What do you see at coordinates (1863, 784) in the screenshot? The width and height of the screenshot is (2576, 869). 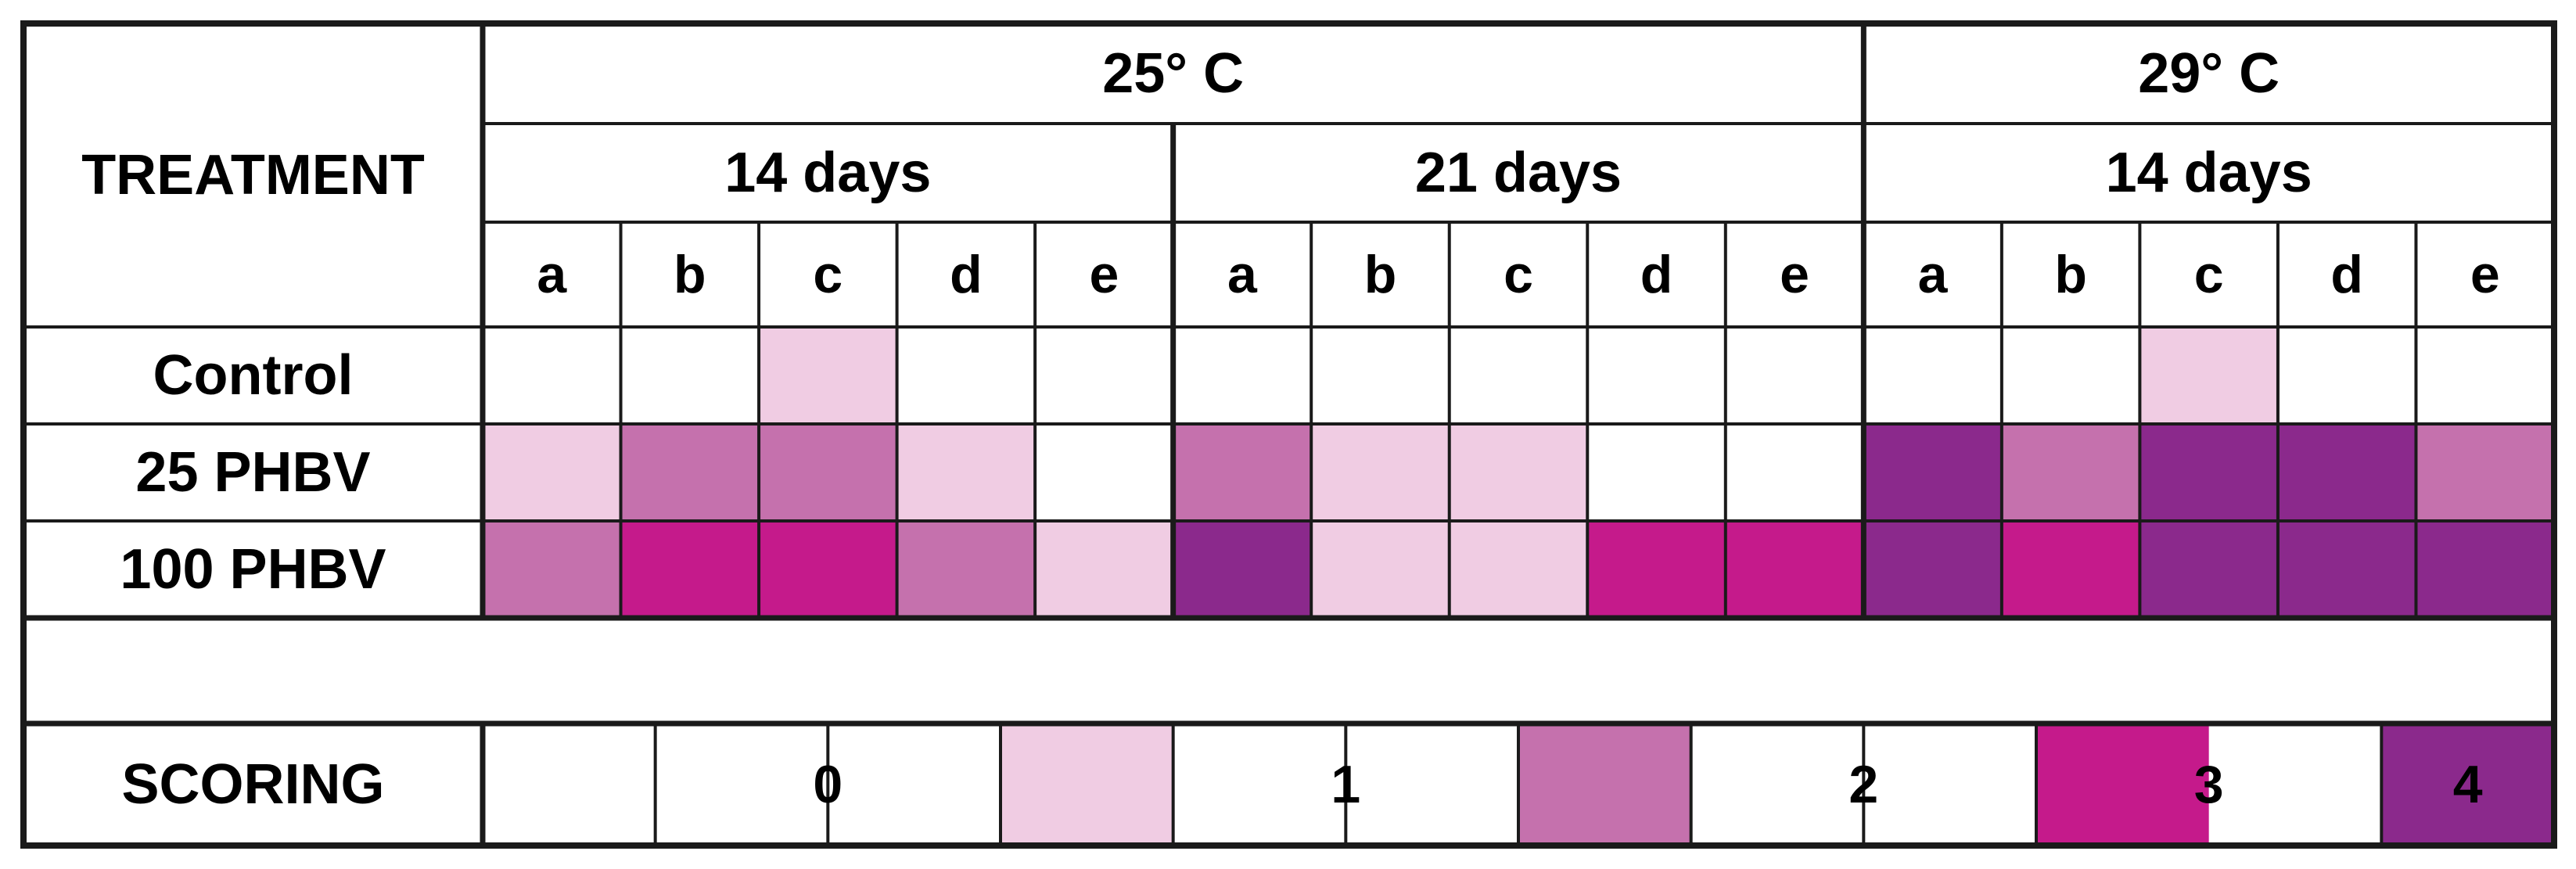 I see `score-value: 2` at bounding box center [1863, 784].